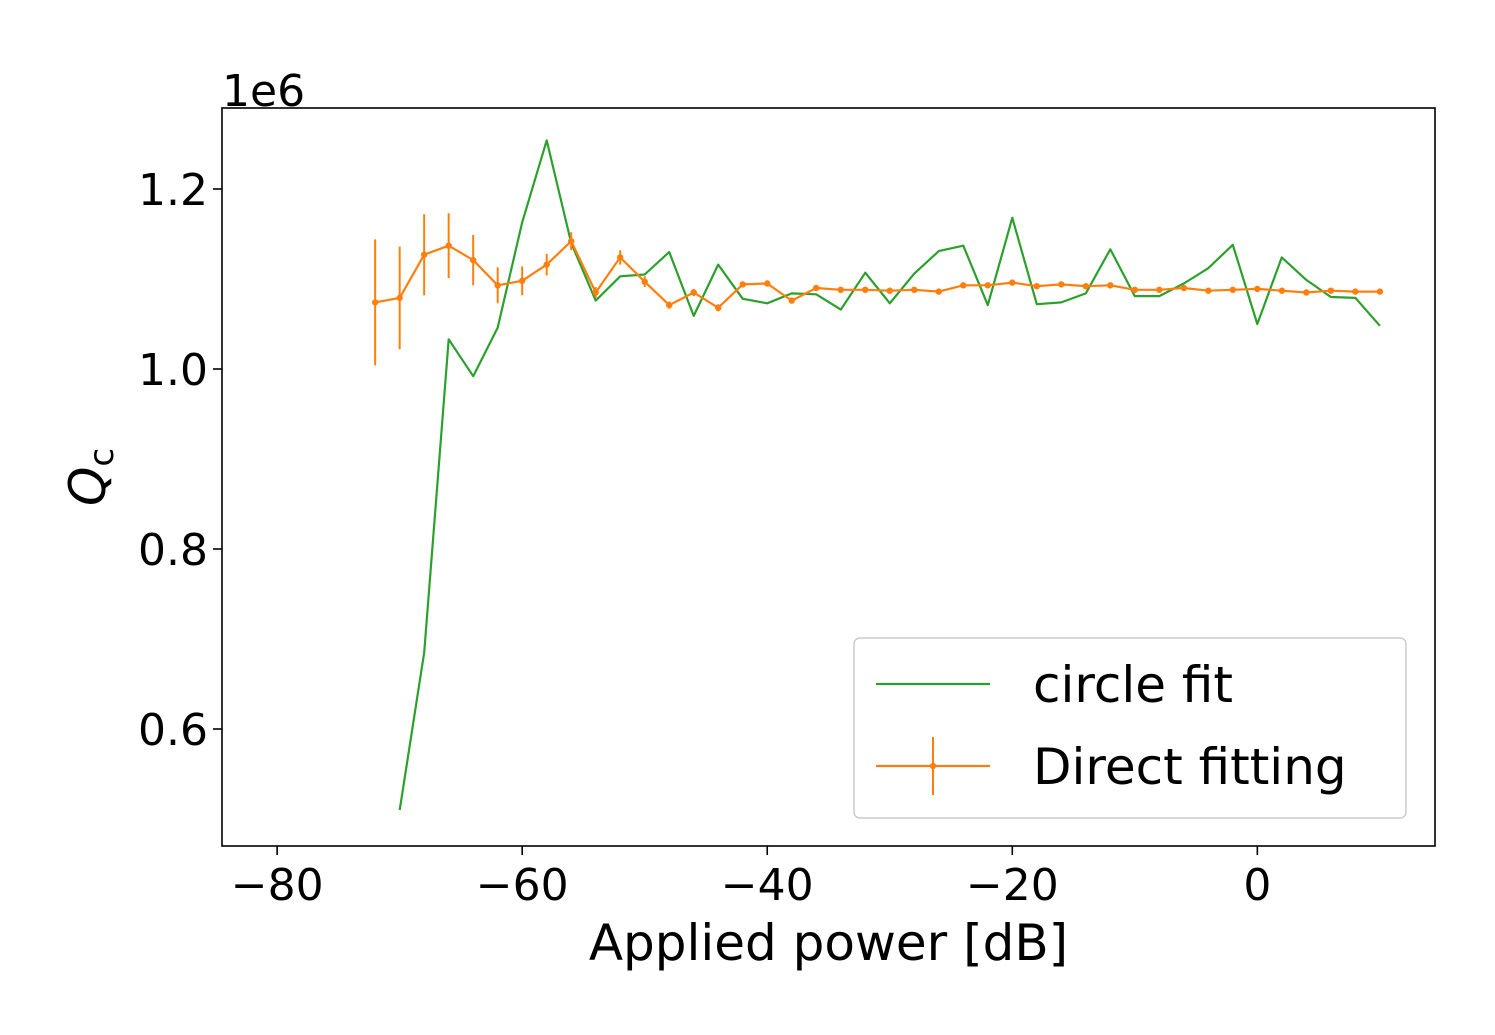  Describe the element at coordinates (1190, 767) in the screenshot. I see `legend-label: Direct fitting` at that location.